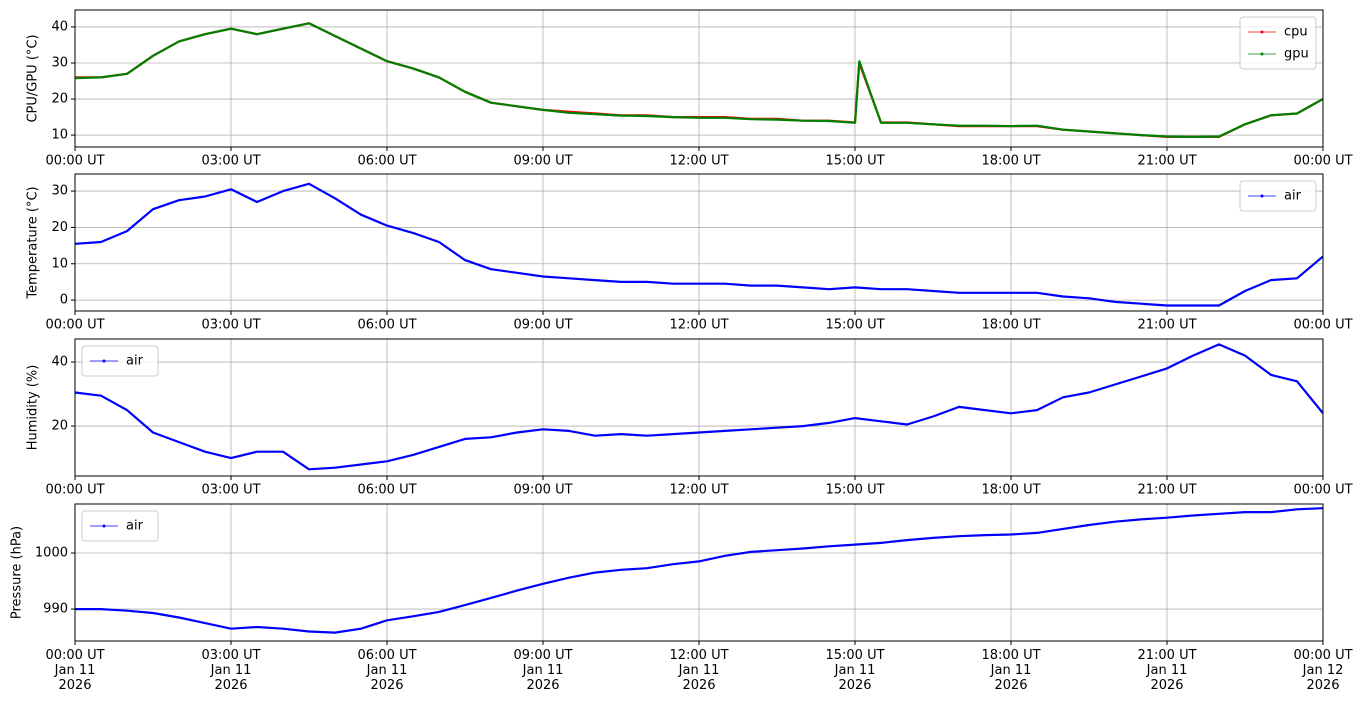  I want to click on y-tick-label: 0, so click(64, 300).